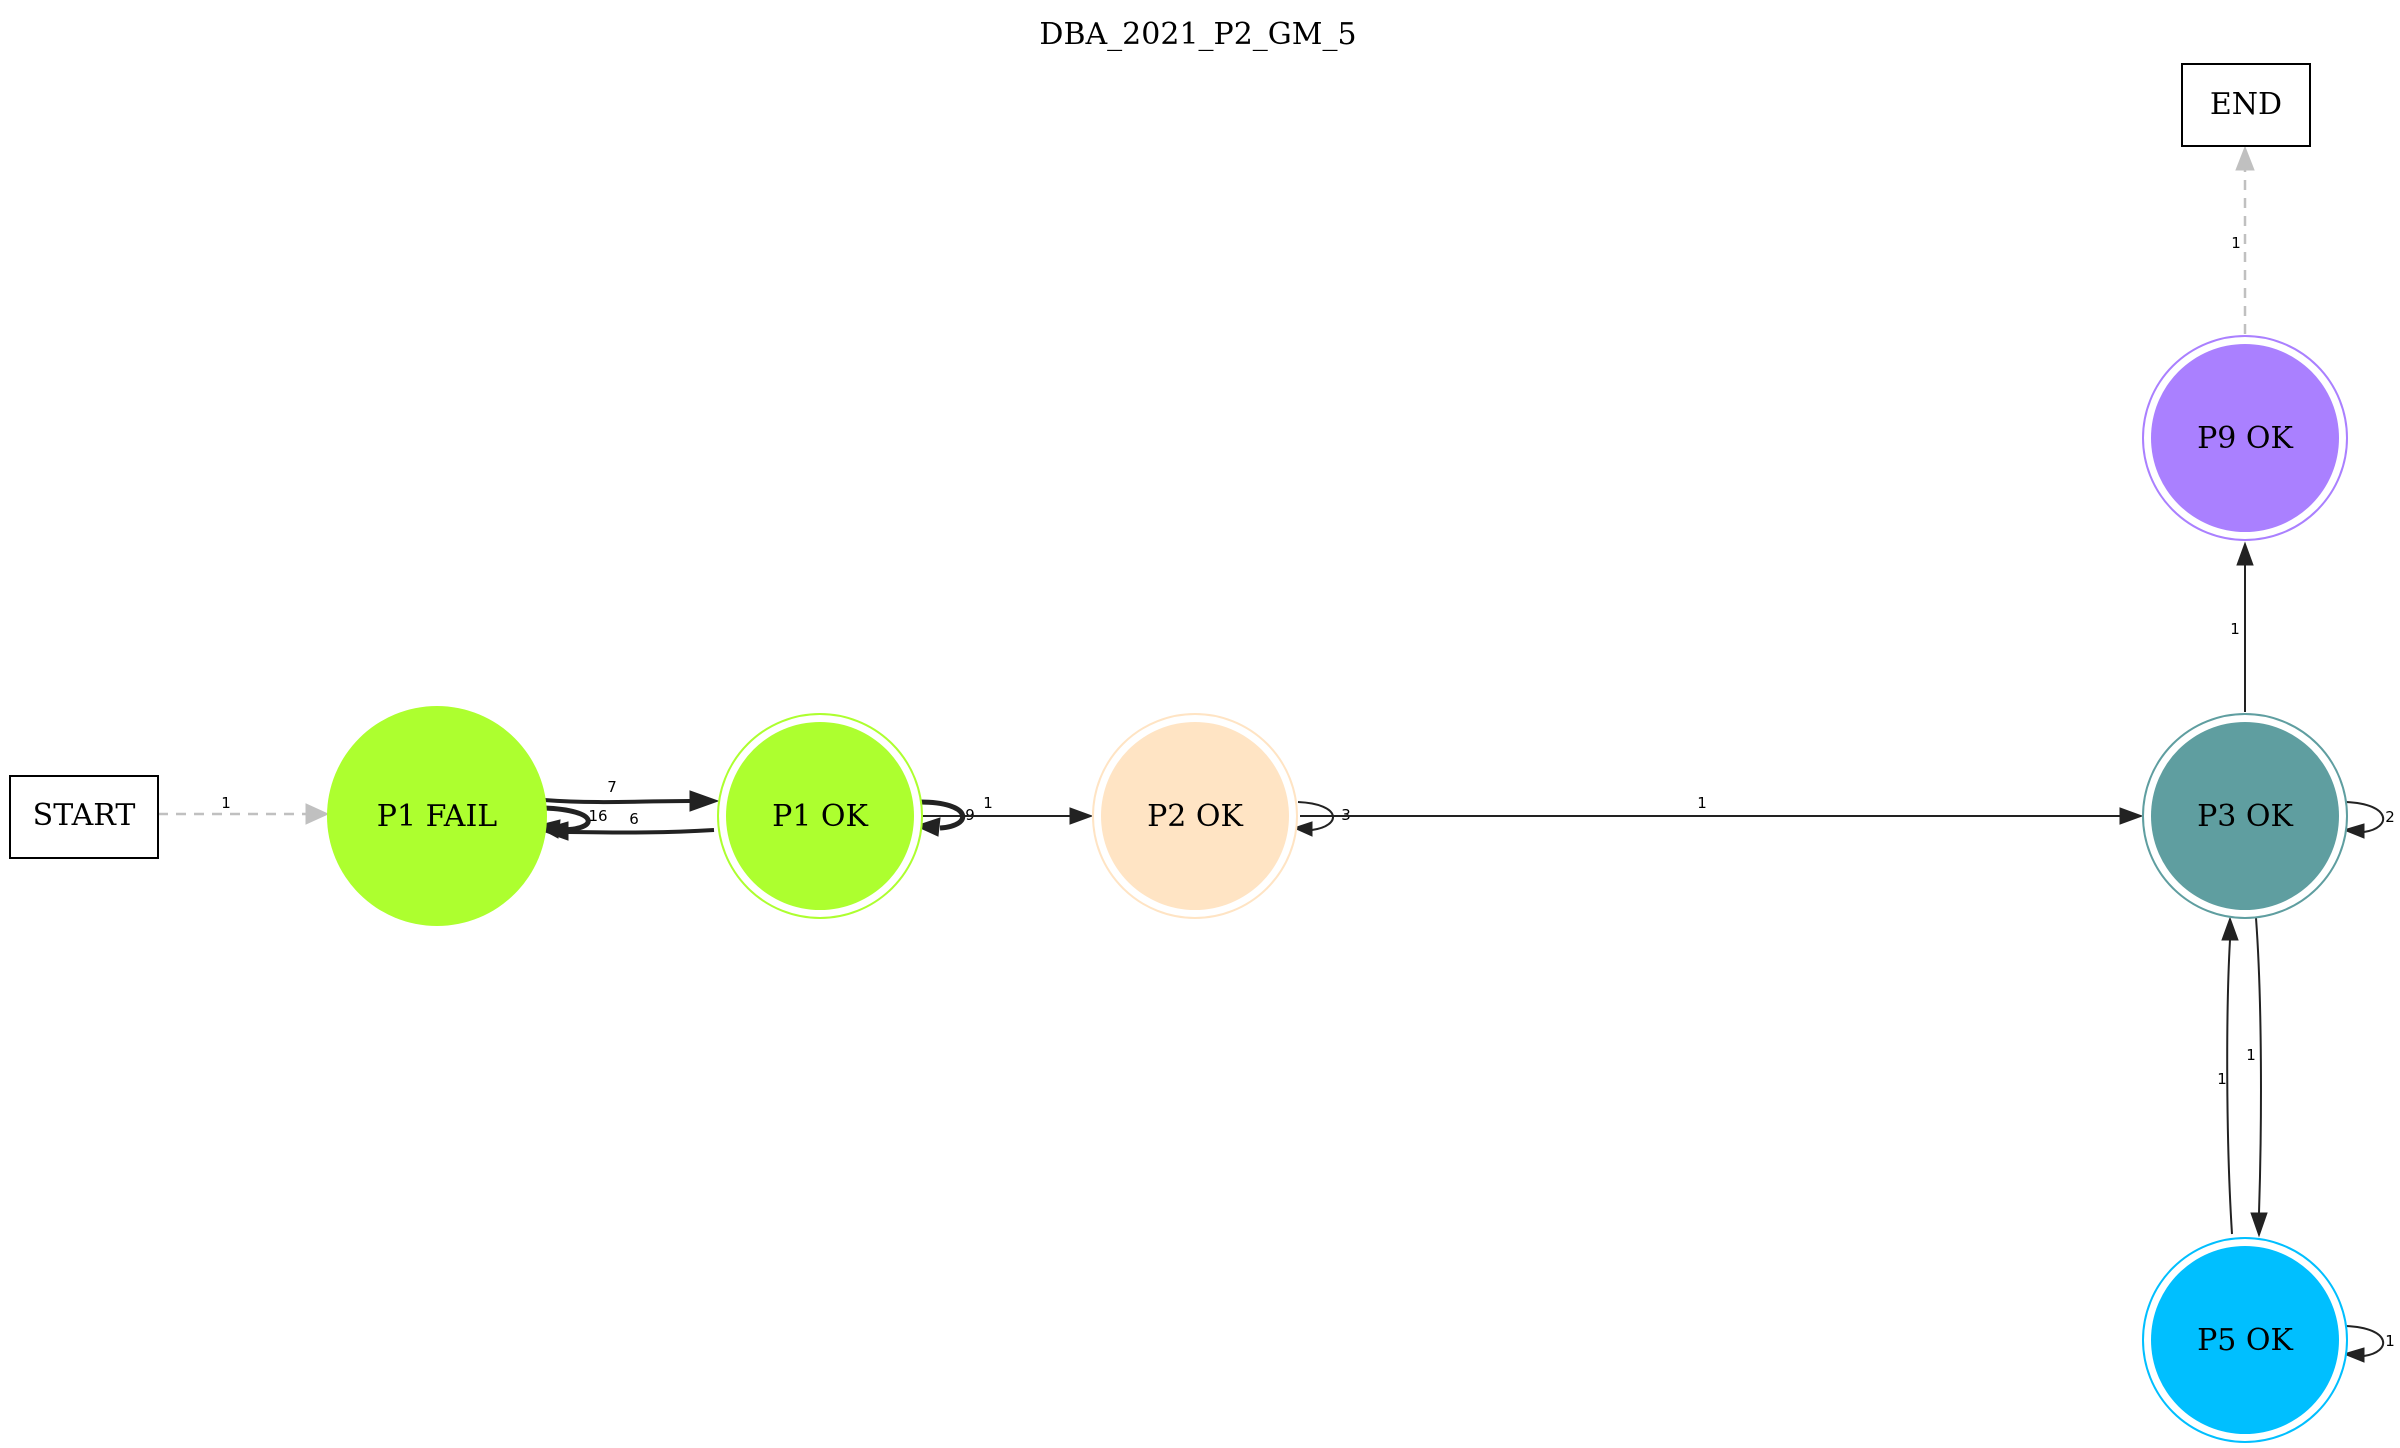 The width and height of the screenshot is (2400, 1448). Describe the element at coordinates (940, 818) in the screenshot. I see `edge-p1-ok-self-loop` at that location.